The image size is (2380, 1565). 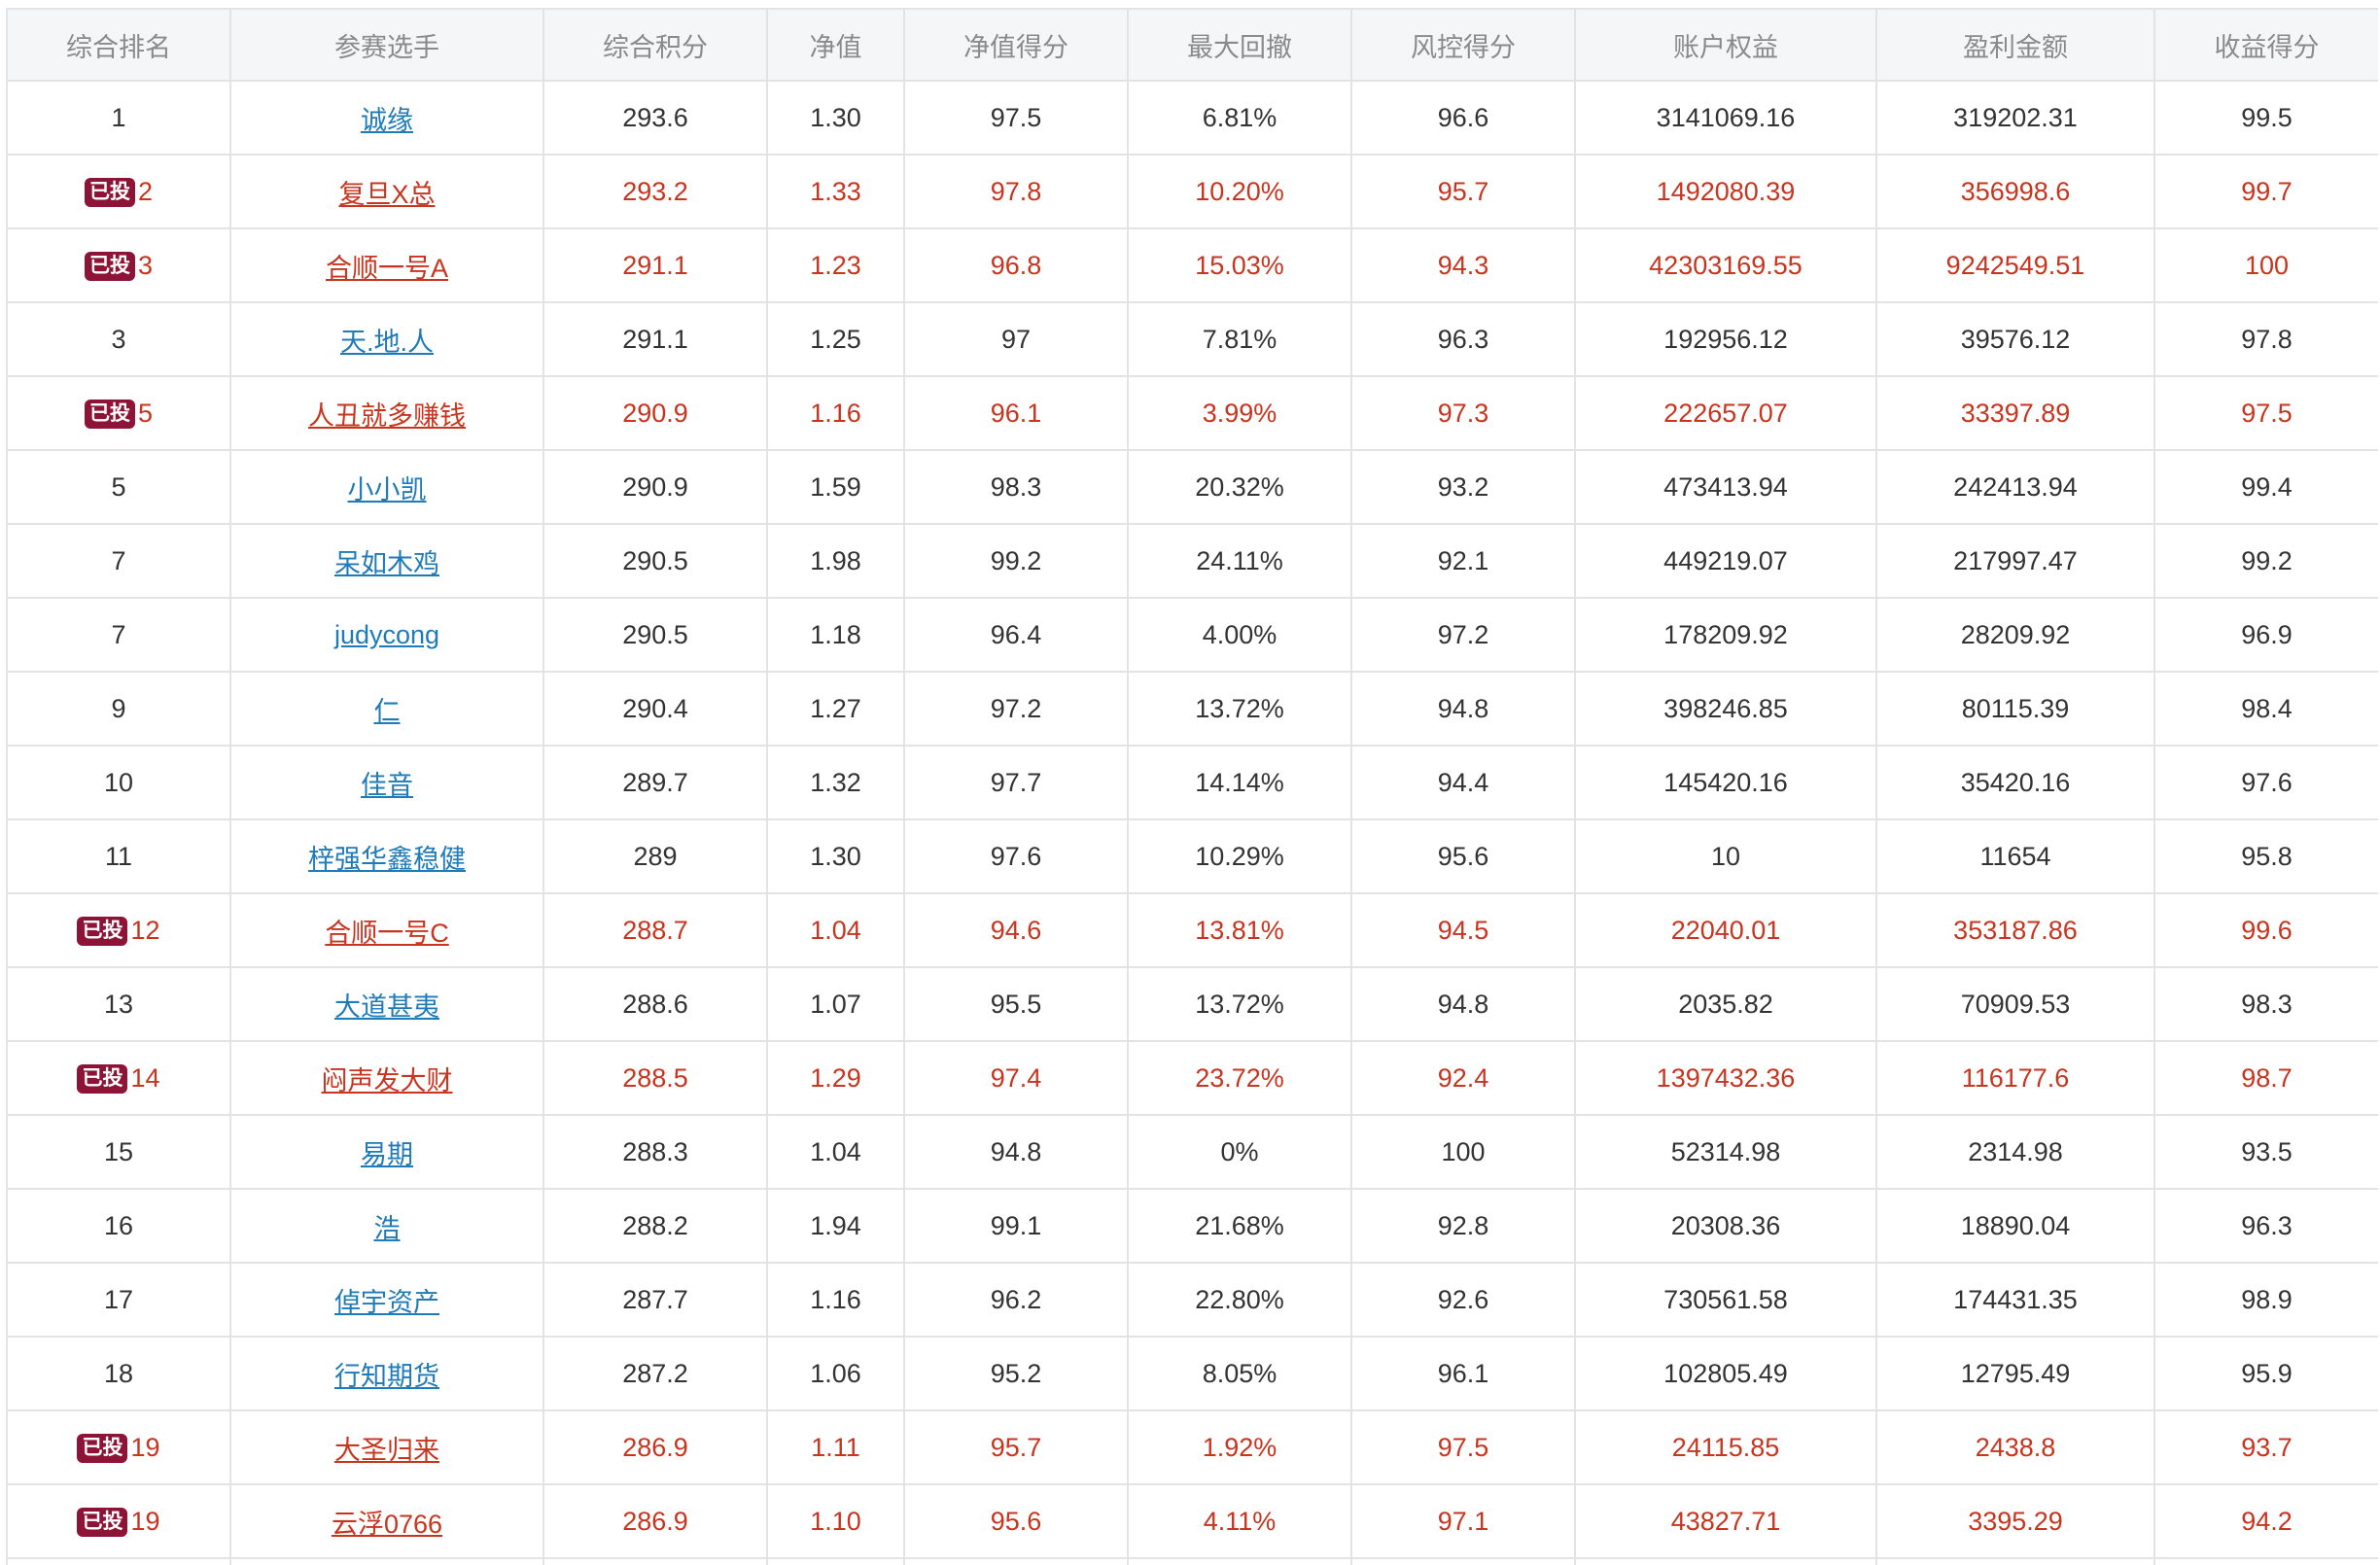 I want to click on cell-profit: 116177.6, so click(x=2015, y=1078).